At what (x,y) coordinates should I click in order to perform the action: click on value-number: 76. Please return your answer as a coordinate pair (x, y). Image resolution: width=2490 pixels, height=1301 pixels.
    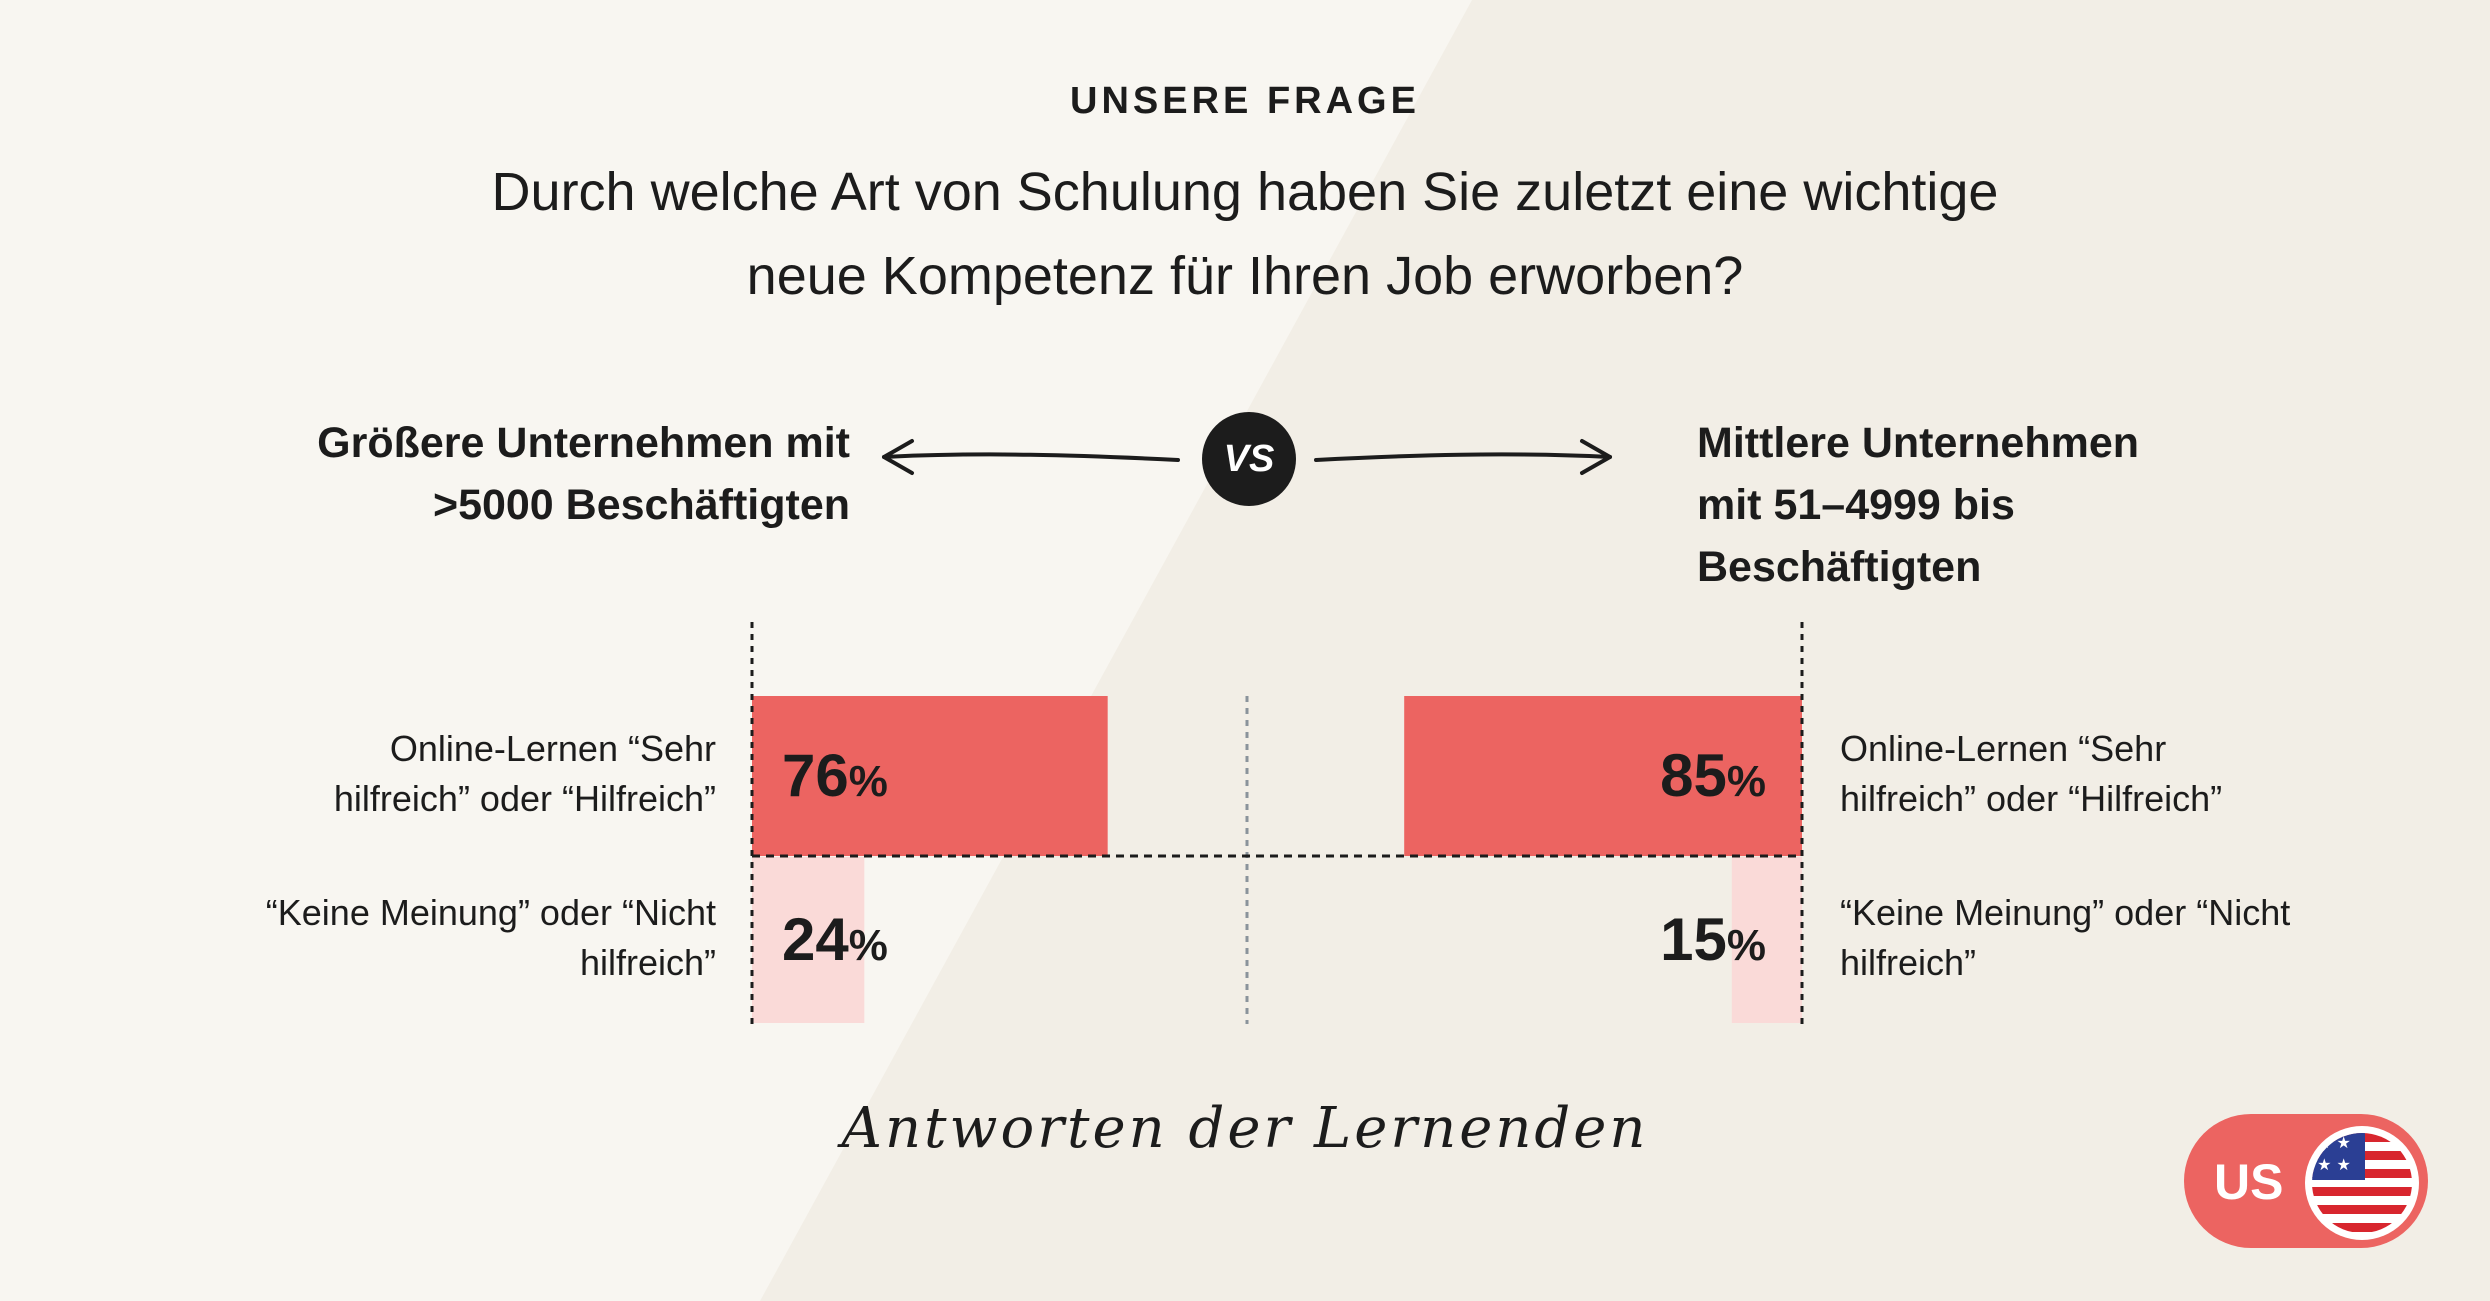
    Looking at the image, I should click on (815, 775).